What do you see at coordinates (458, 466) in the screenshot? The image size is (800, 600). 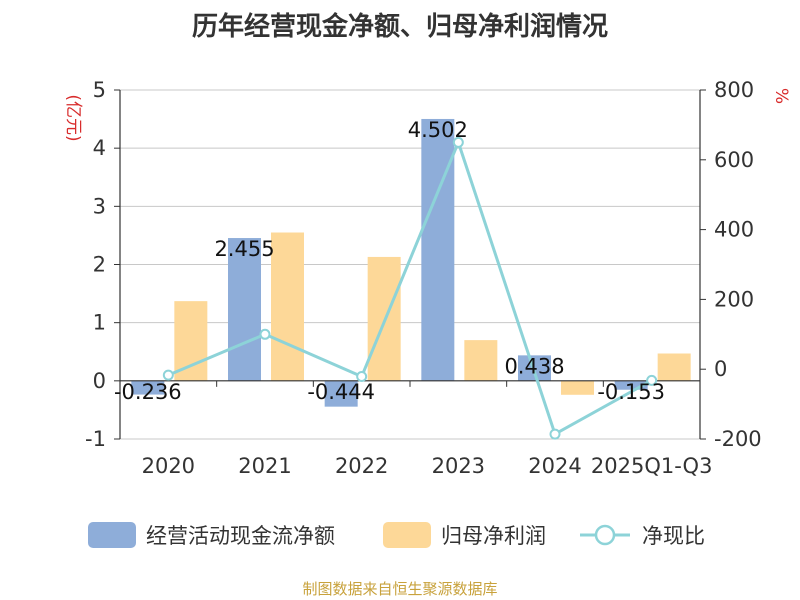 I see `category-label: 2023` at bounding box center [458, 466].